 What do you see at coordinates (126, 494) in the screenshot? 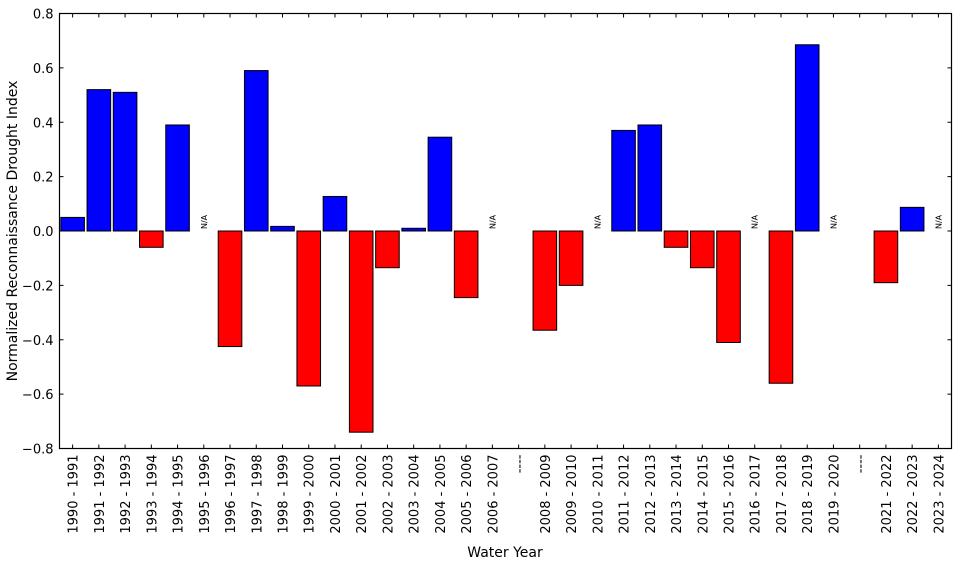
I see `x-tick-label: 1992 - 1993` at bounding box center [126, 494].